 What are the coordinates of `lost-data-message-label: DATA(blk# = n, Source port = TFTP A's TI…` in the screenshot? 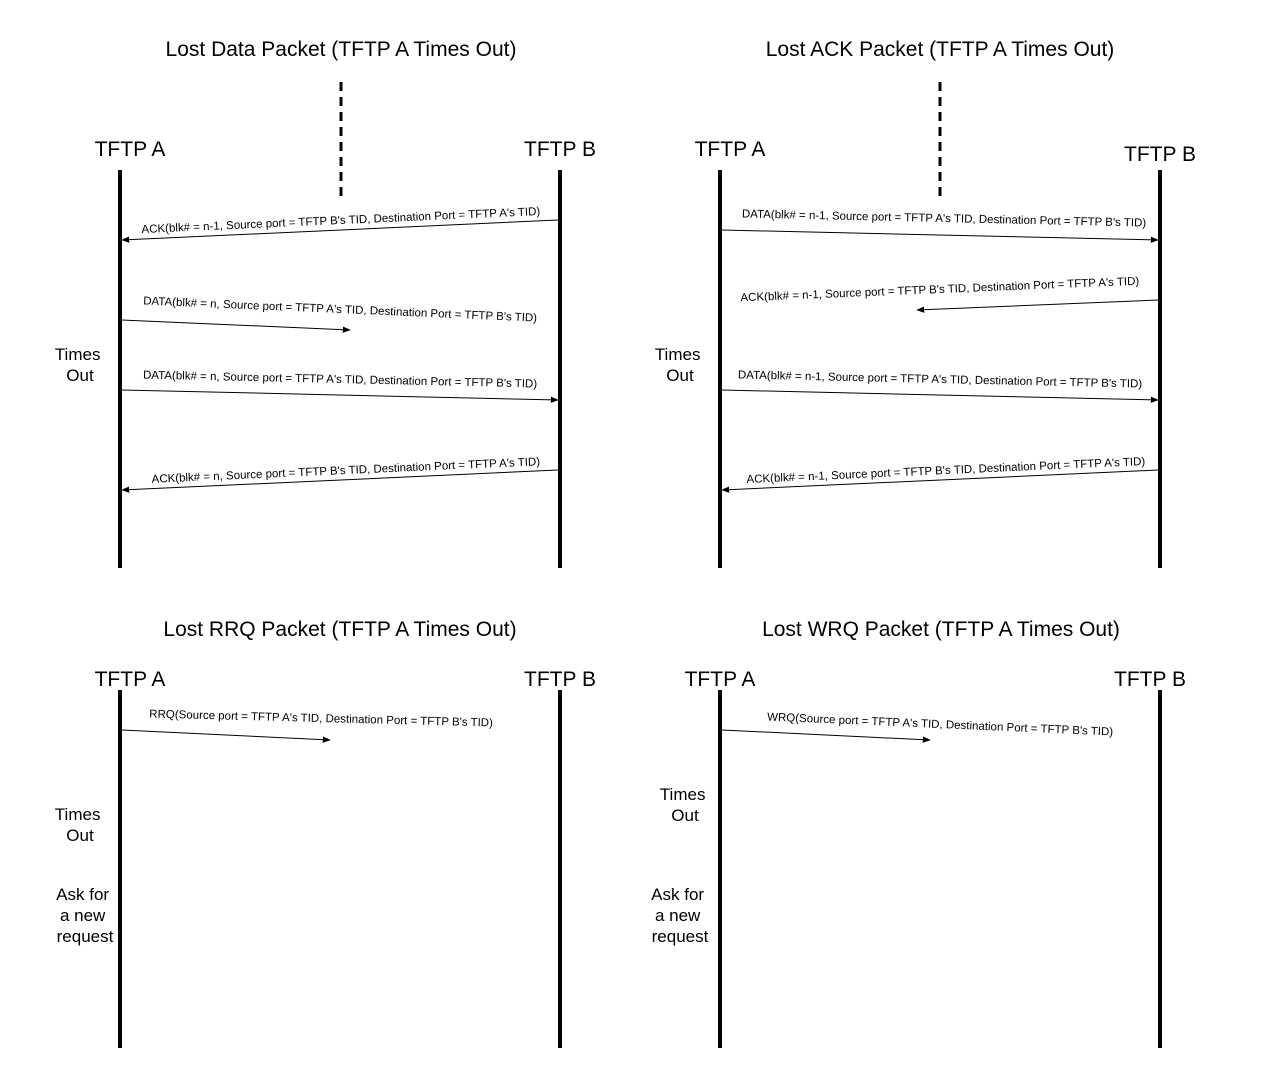 It's located at (340, 309).